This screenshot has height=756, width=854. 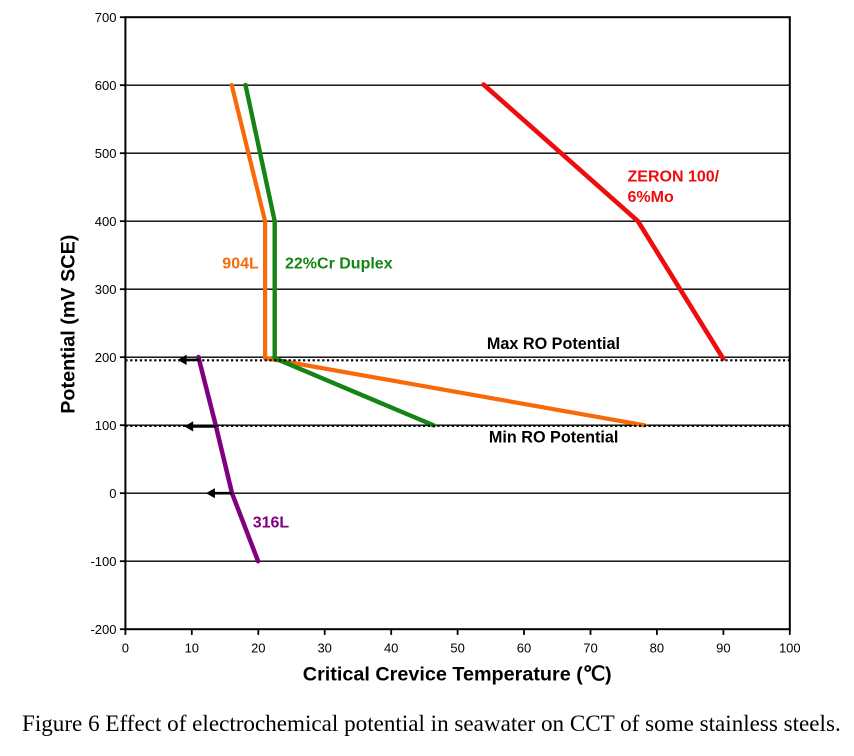 What do you see at coordinates (192, 647) in the screenshot?
I see `svg-text: 10` at bounding box center [192, 647].